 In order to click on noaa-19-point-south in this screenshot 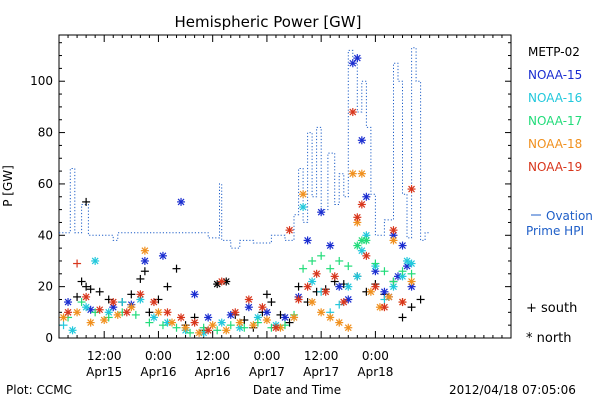, I will do `click(77, 263)`.